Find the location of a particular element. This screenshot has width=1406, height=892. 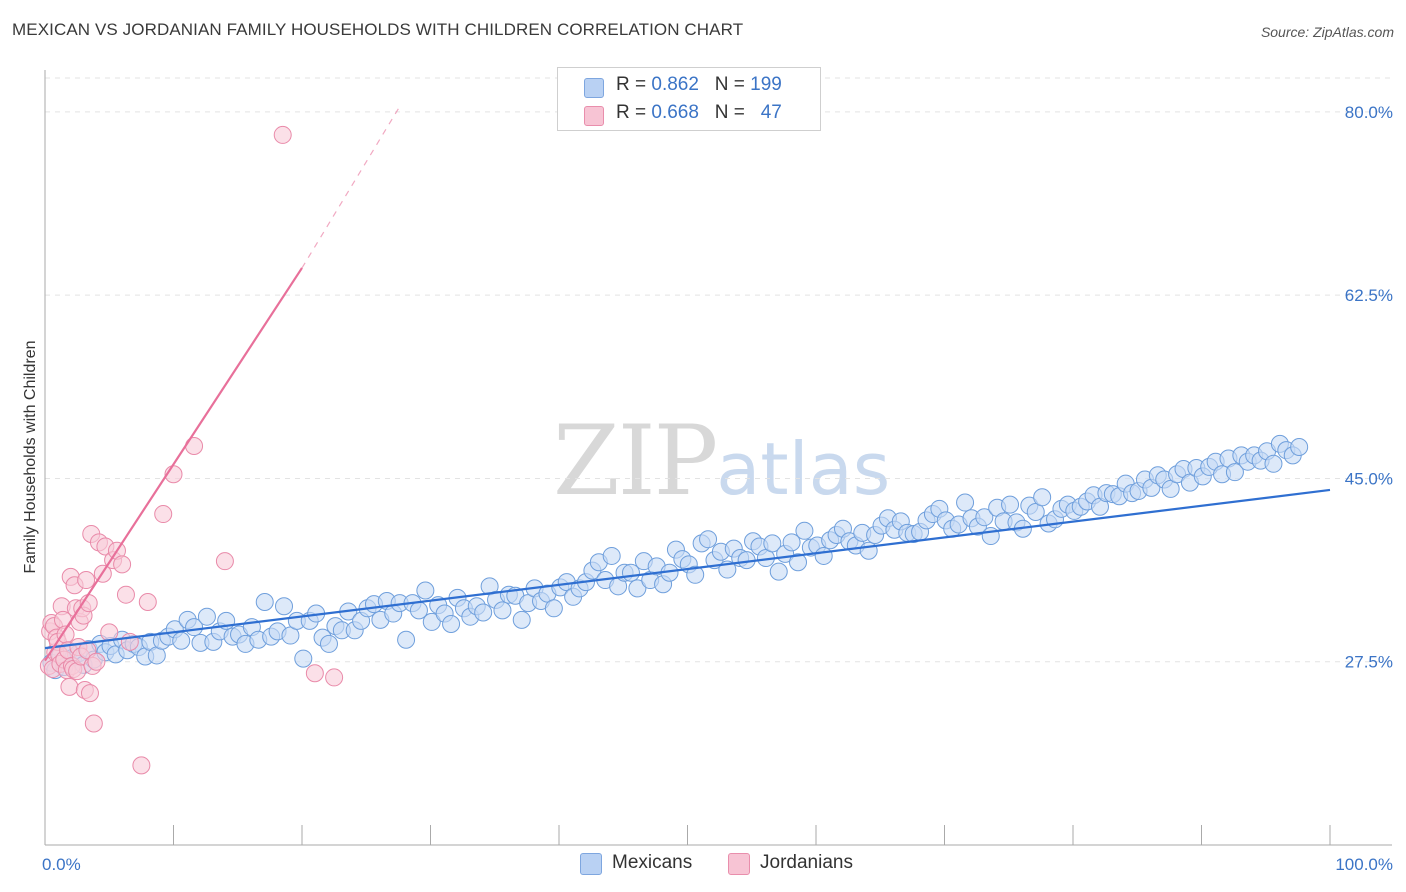

jordanians-trend-extension is located at coordinates (350, 188).